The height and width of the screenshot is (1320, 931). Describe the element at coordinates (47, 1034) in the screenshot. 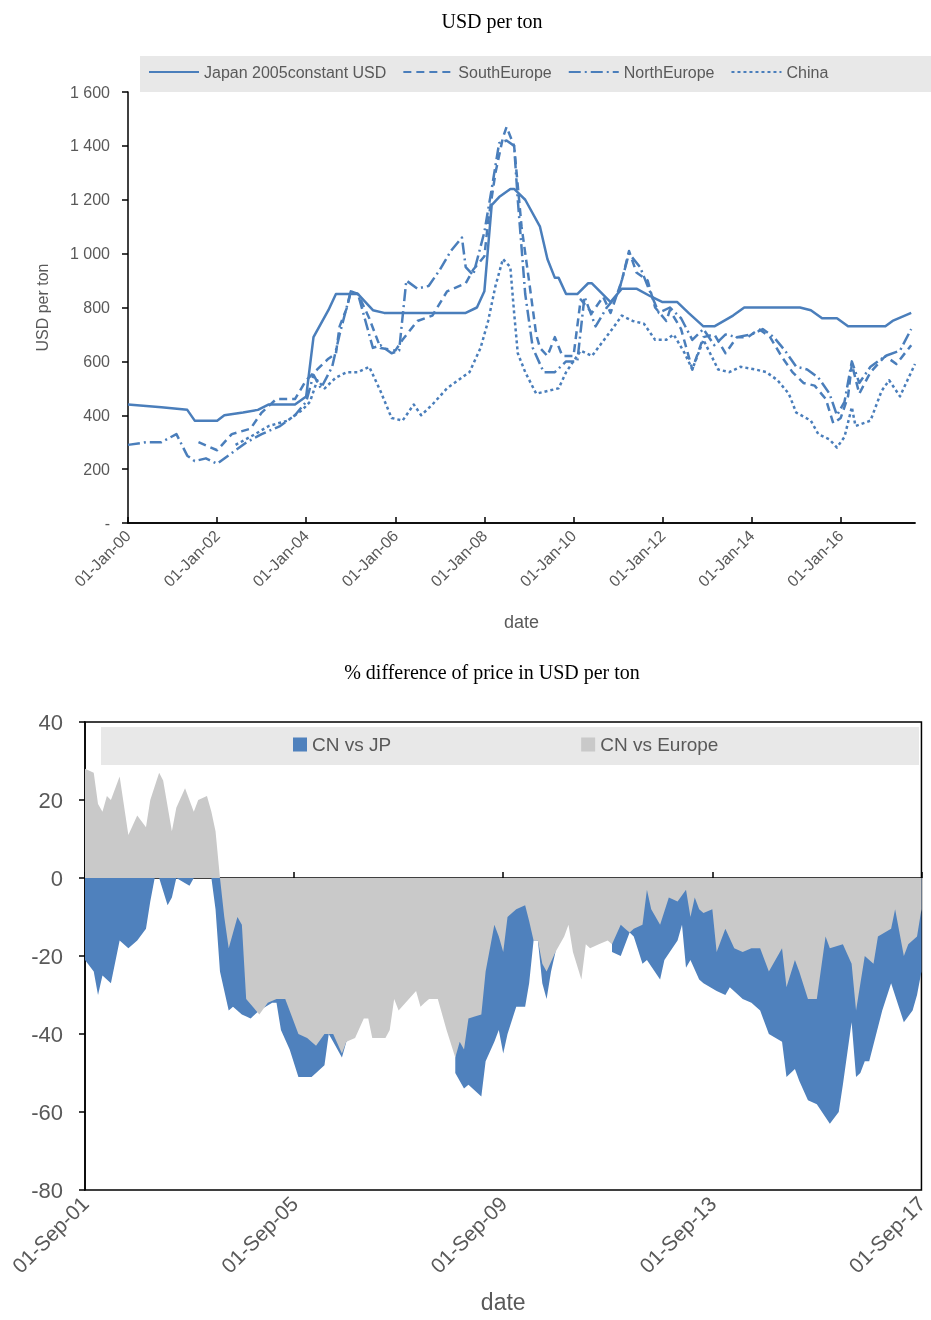

I see `y-tick-label: -40` at that location.